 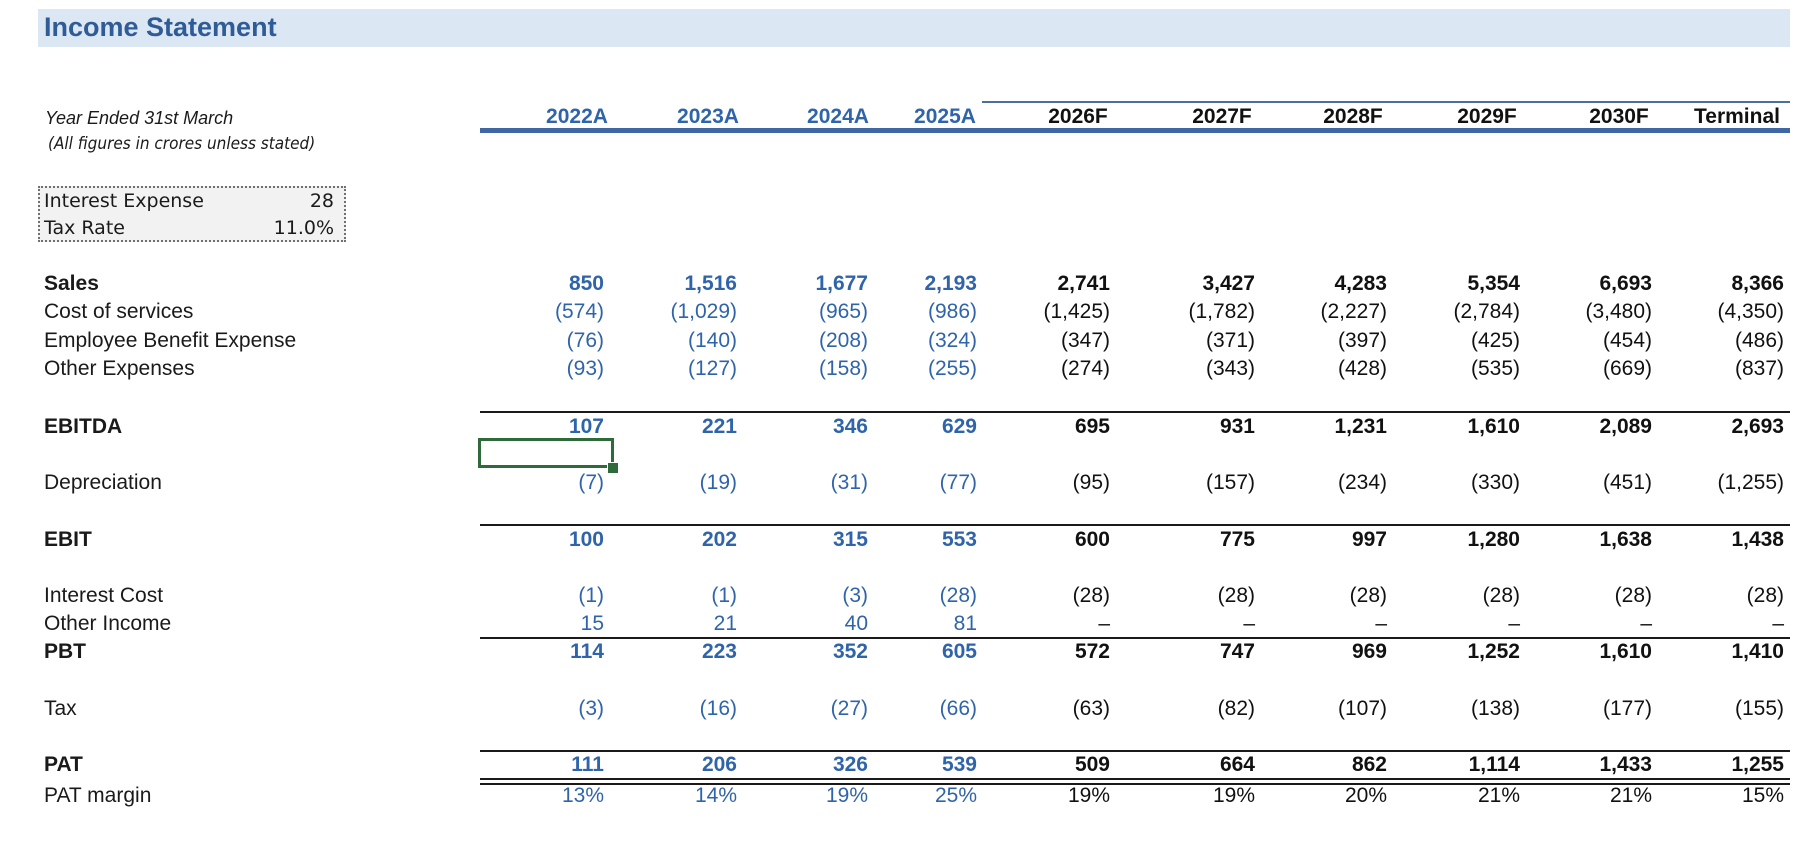 I want to click on cell-ebitda-2026f: 695, so click(x=1092, y=426).